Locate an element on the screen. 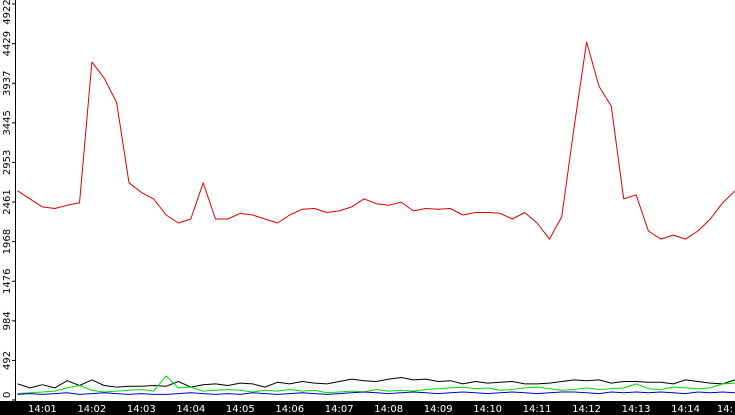  x-tick-label: 14:07 is located at coordinates (339, 409).